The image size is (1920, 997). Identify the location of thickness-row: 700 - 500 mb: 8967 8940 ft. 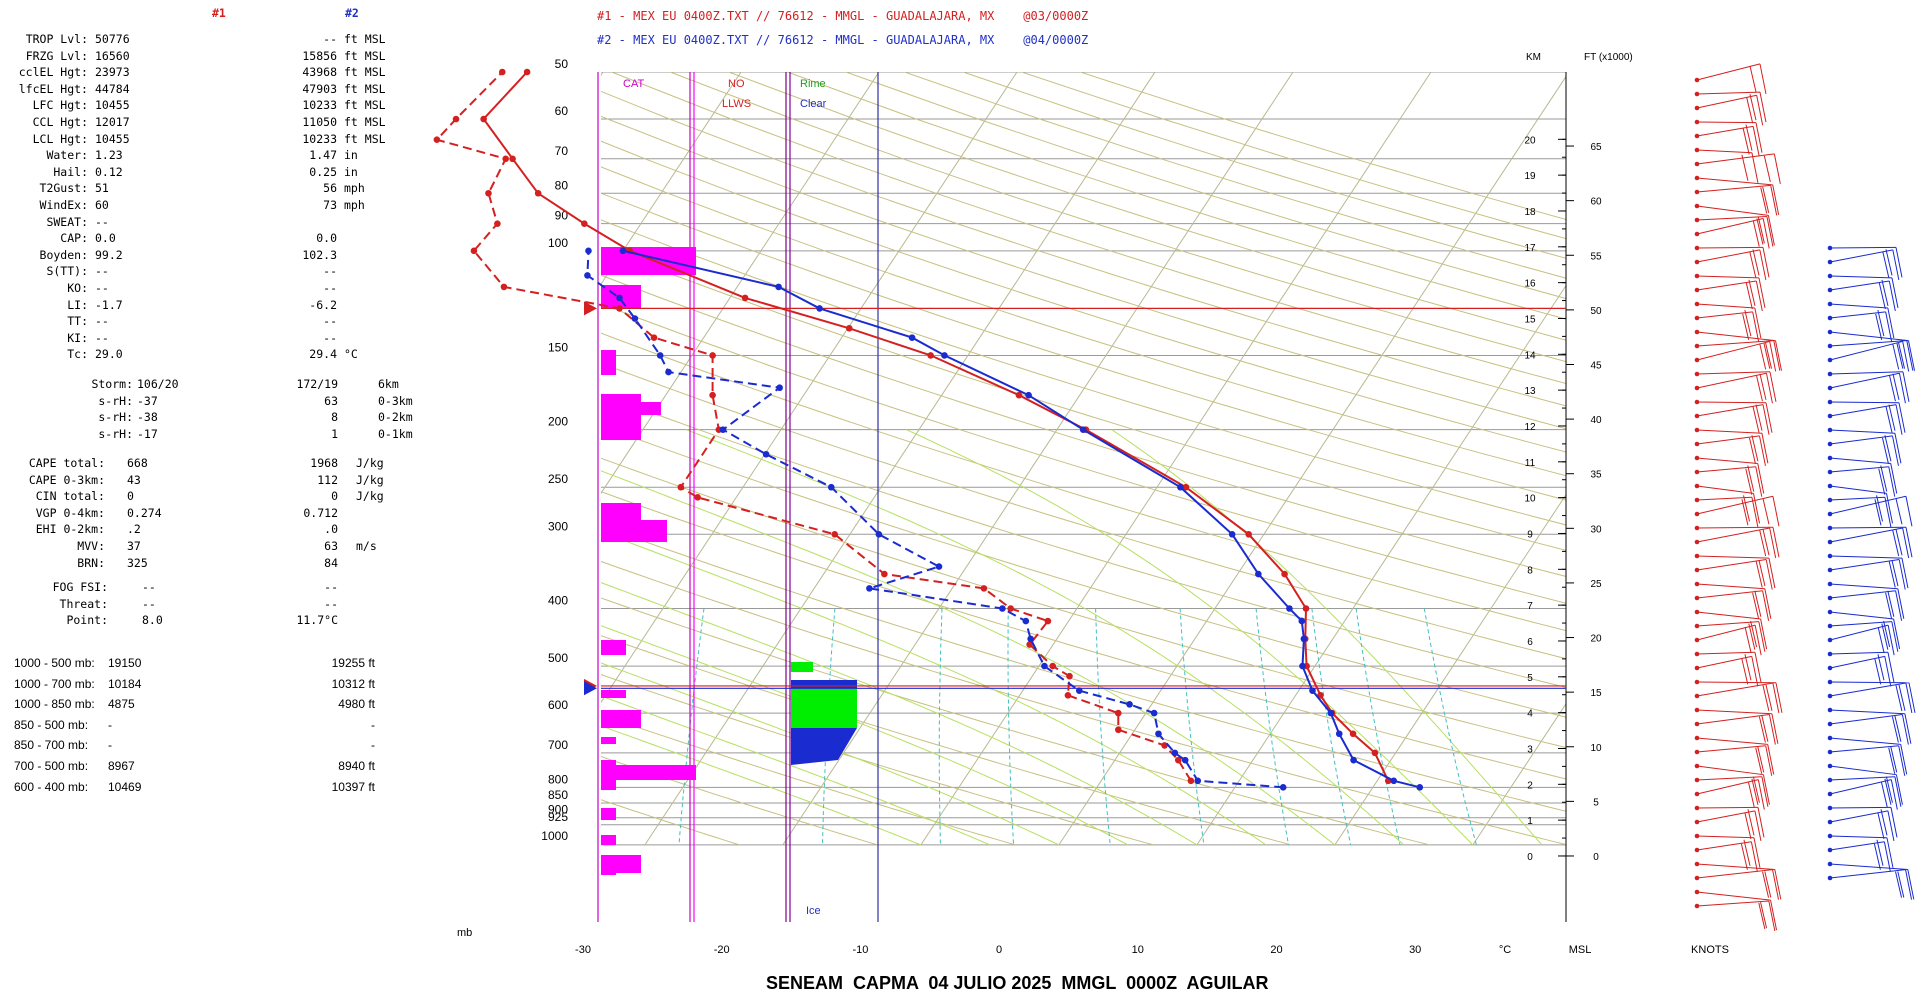
(280, 767).